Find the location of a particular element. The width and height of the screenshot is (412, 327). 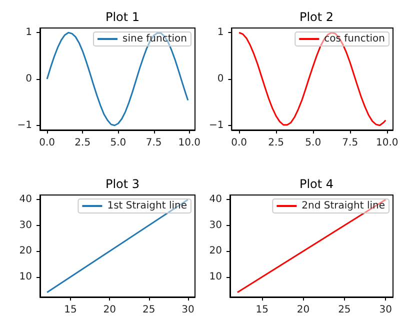

legend-label: 1st Straight line is located at coordinates (147, 206).